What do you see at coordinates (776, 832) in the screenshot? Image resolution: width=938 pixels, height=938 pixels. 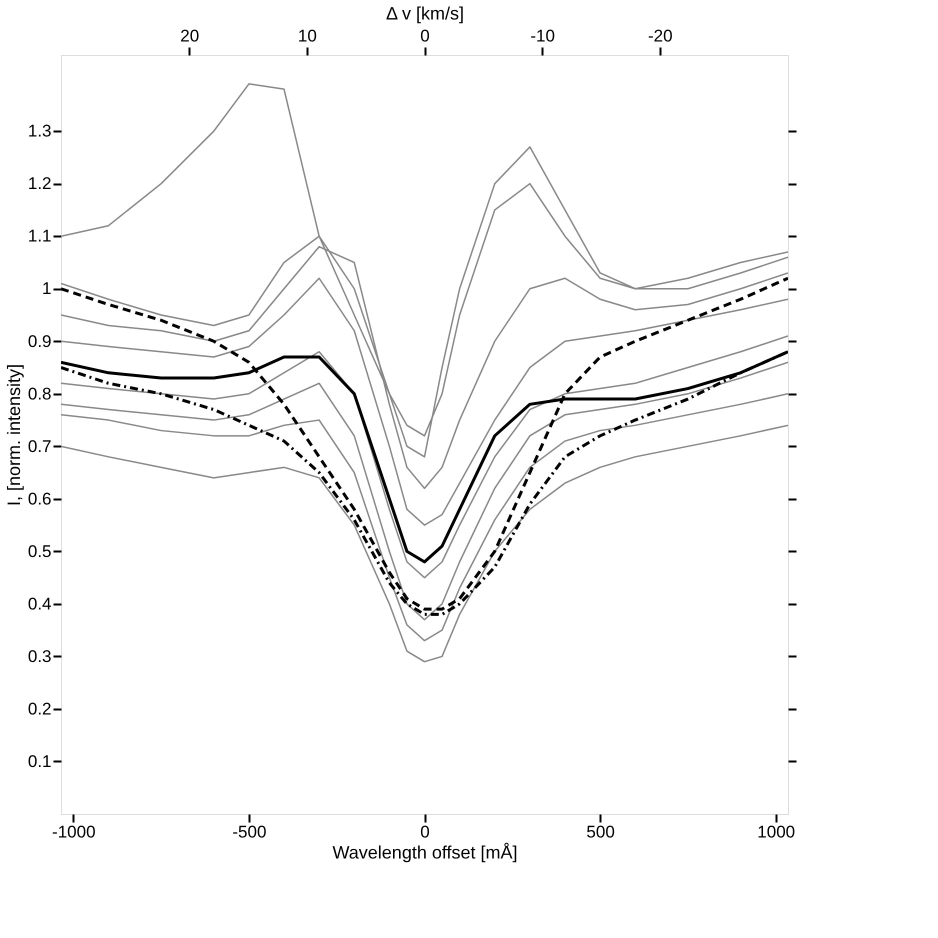 I see `x-tick-label: 1000` at bounding box center [776, 832].